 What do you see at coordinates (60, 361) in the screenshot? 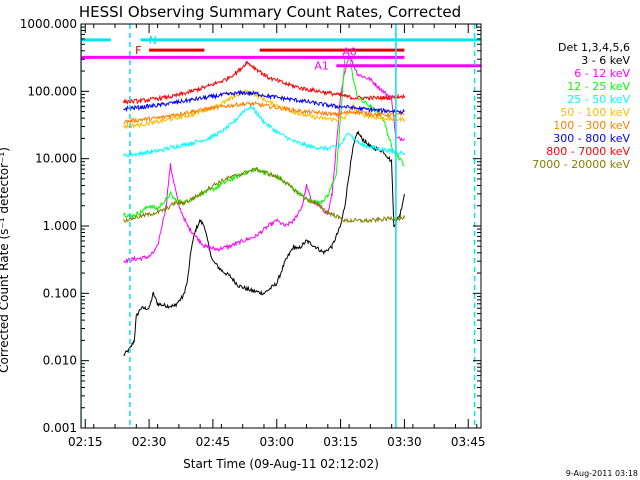
I see `y-tick-label: 0.010` at bounding box center [60, 361].